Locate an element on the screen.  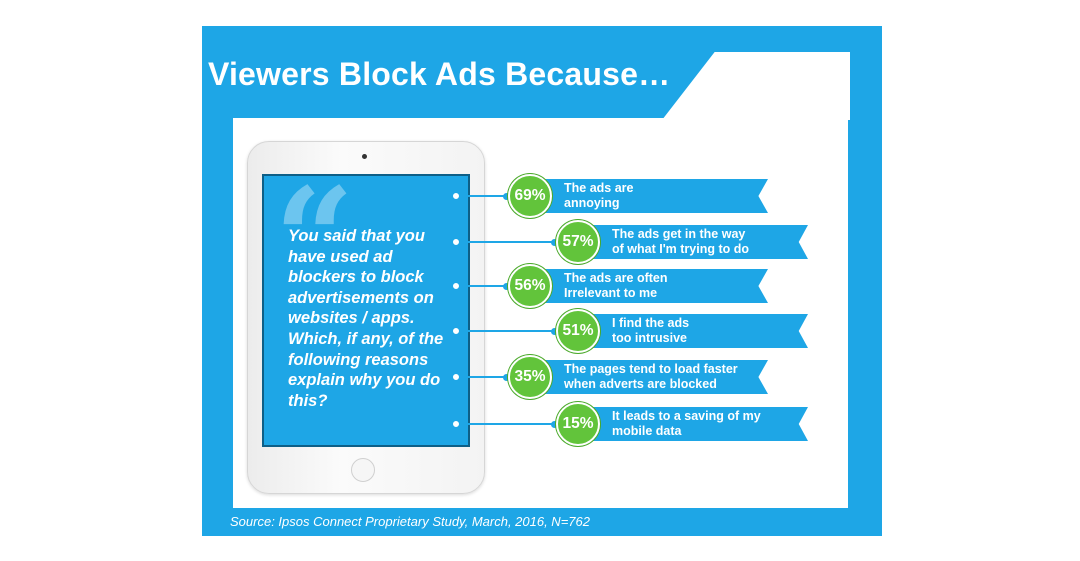
percent-badge: 56% is located at coordinates (530, 286).